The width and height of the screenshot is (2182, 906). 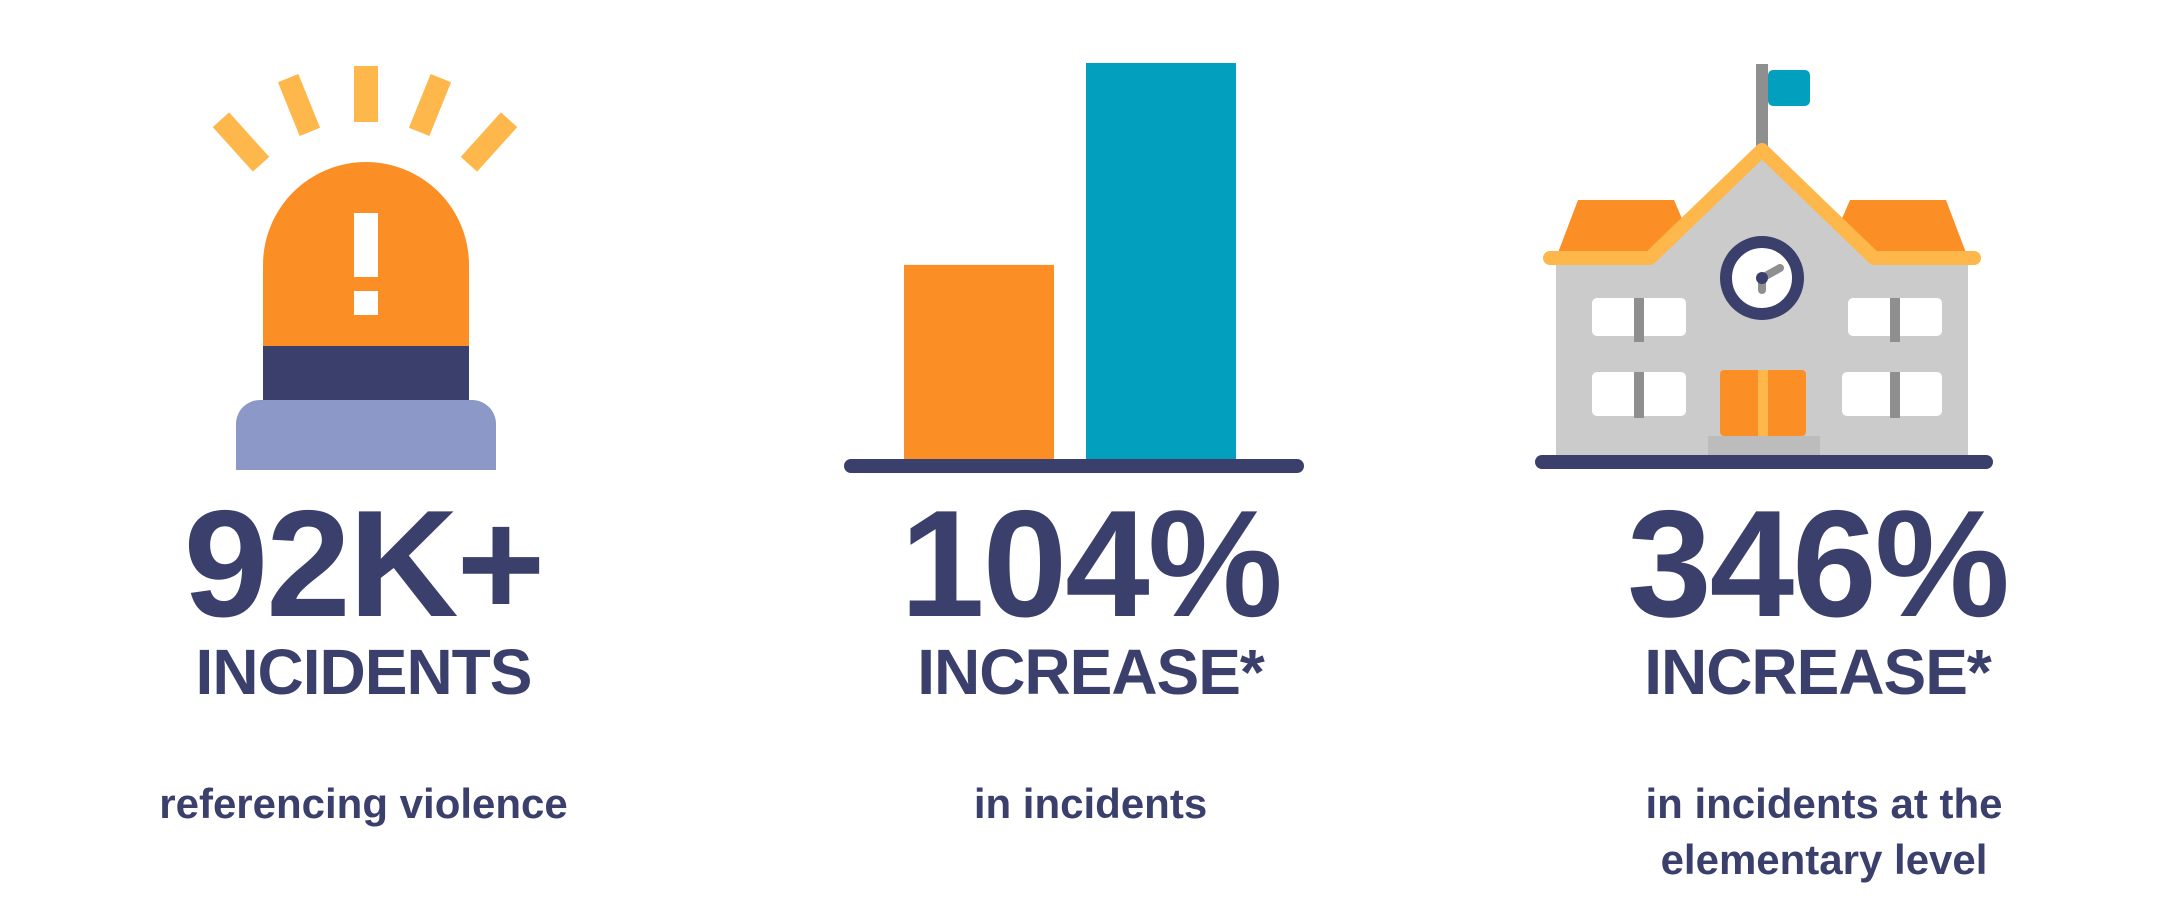 I want to click on stat-value: 92K+, so click(x=364, y=564).